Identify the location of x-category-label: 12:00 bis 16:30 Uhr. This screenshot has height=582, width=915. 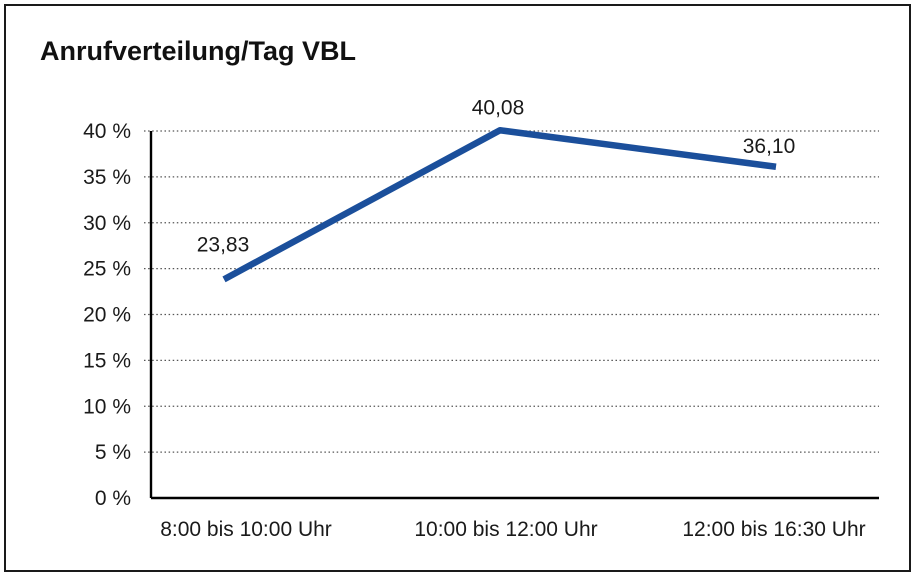
(773, 529).